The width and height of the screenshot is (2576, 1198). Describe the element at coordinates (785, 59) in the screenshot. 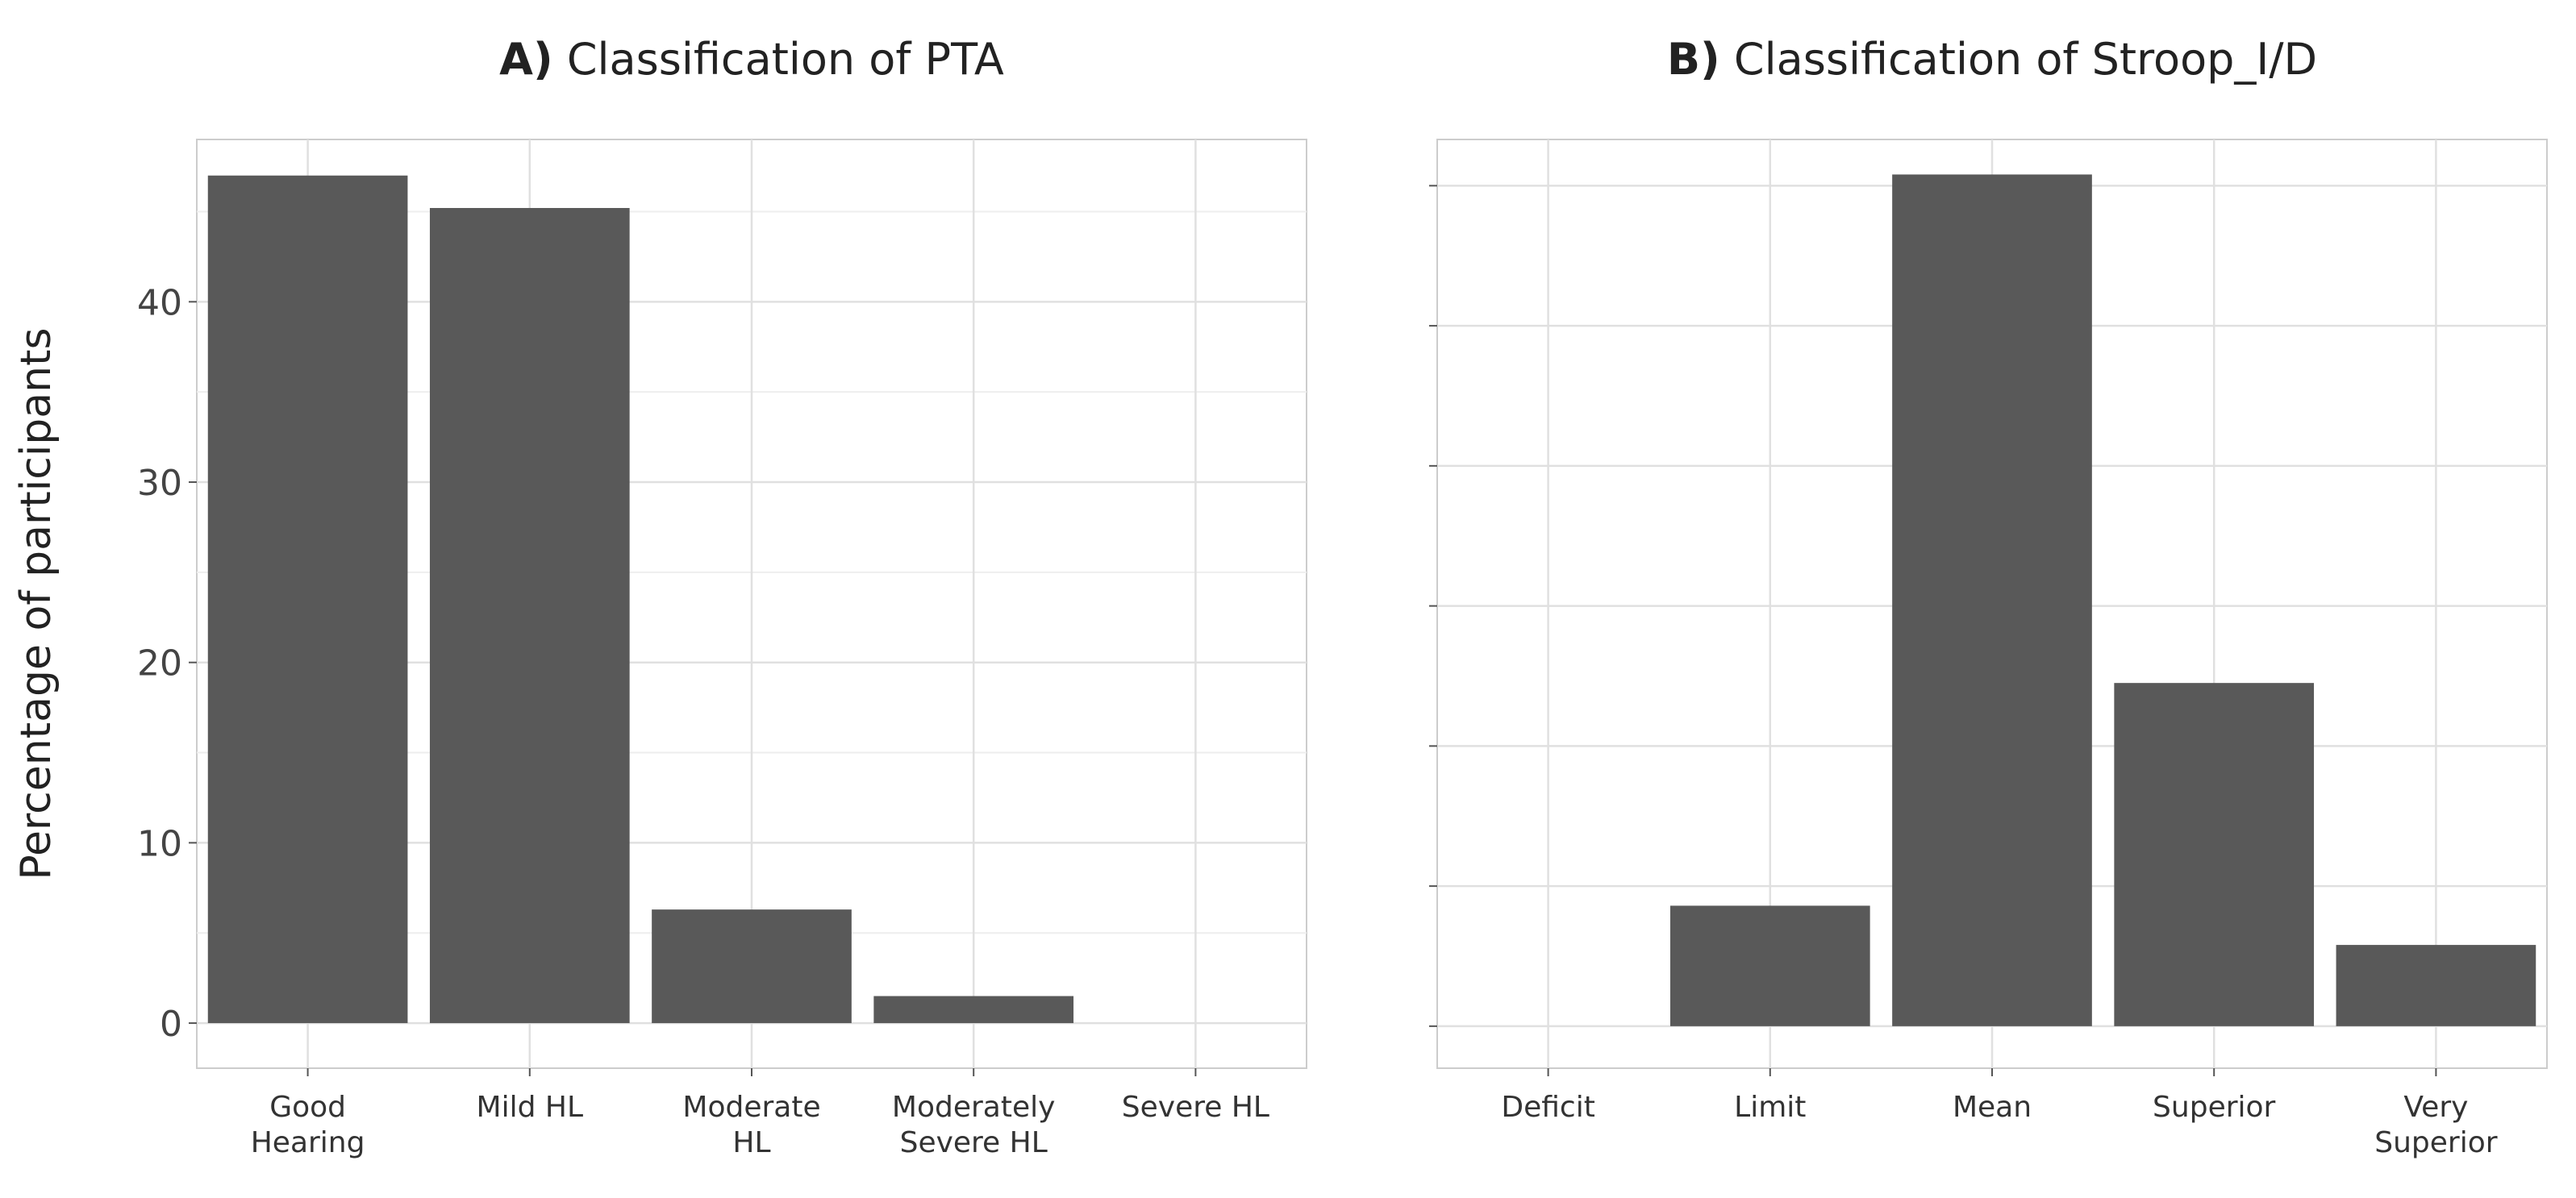

I see `title-text: Classification of PTA` at that location.